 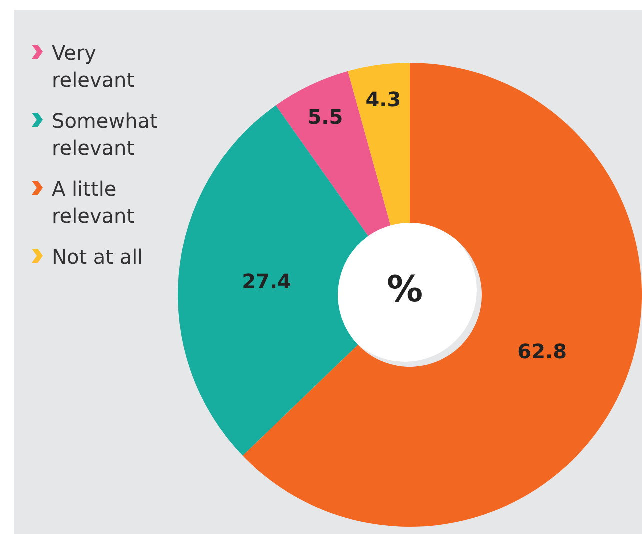 I want to click on data-label: 5.5, so click(x=326, y=116).